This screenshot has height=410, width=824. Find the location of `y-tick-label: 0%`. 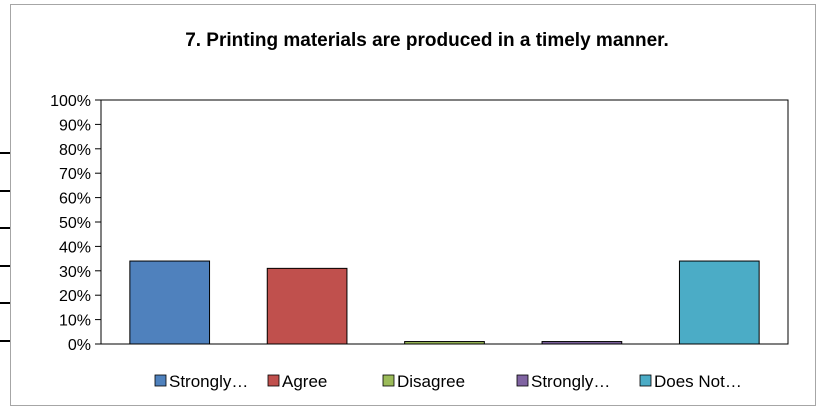

y-tick-label: 0% is located at coordinates (79, 345).